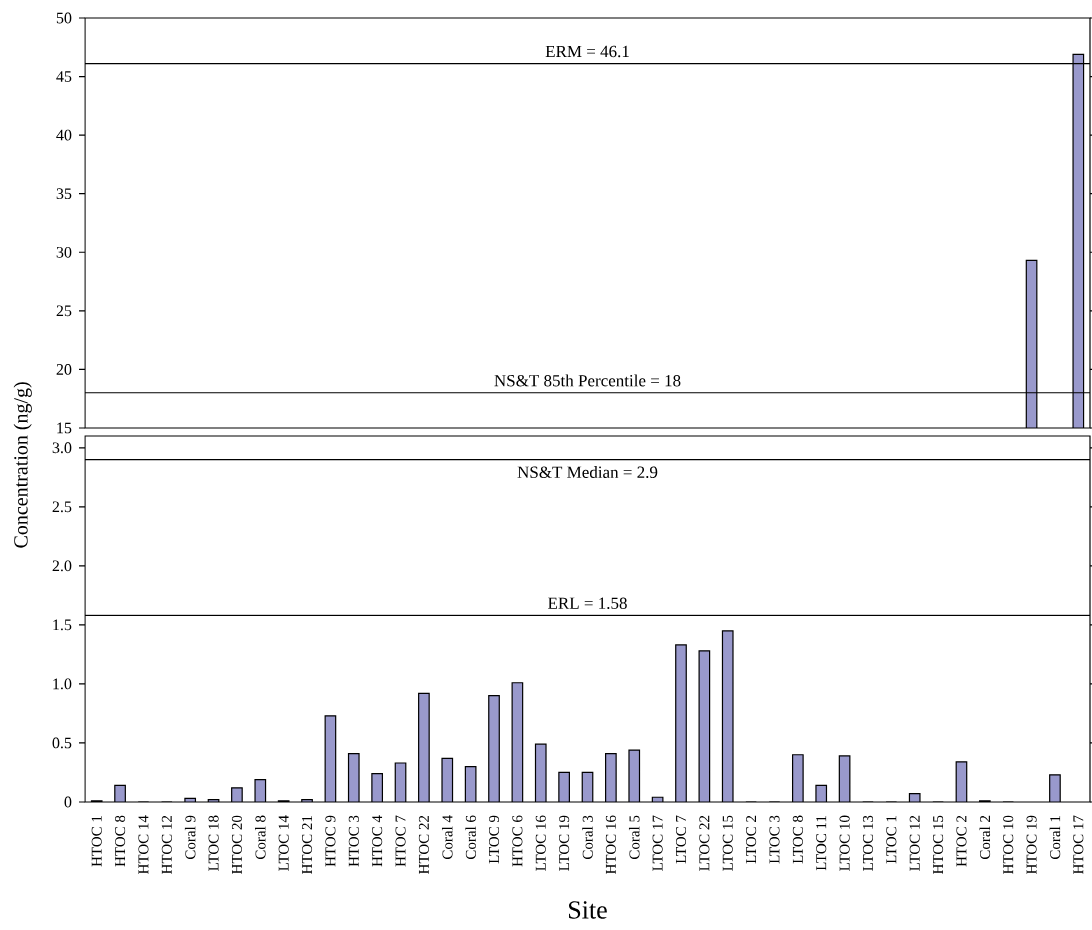  What do you see at coordinates (96, 841) in the screenshot?
I see `x-tick-label: HTOC 1` at bounding box center [96, 841].